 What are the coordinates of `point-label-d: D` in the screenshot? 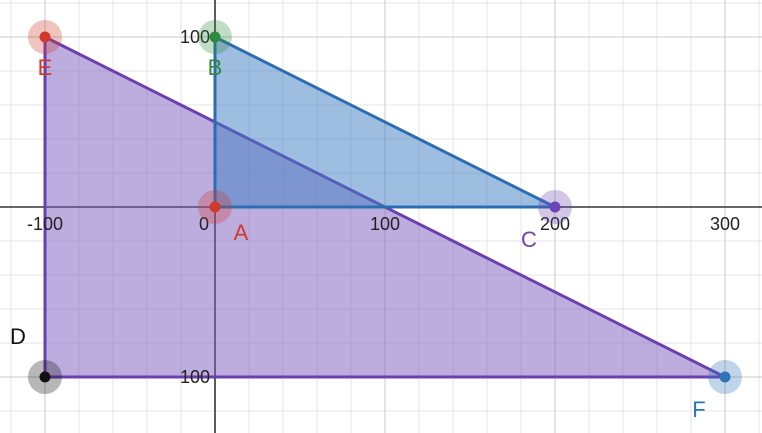 It's located at (18, 336).